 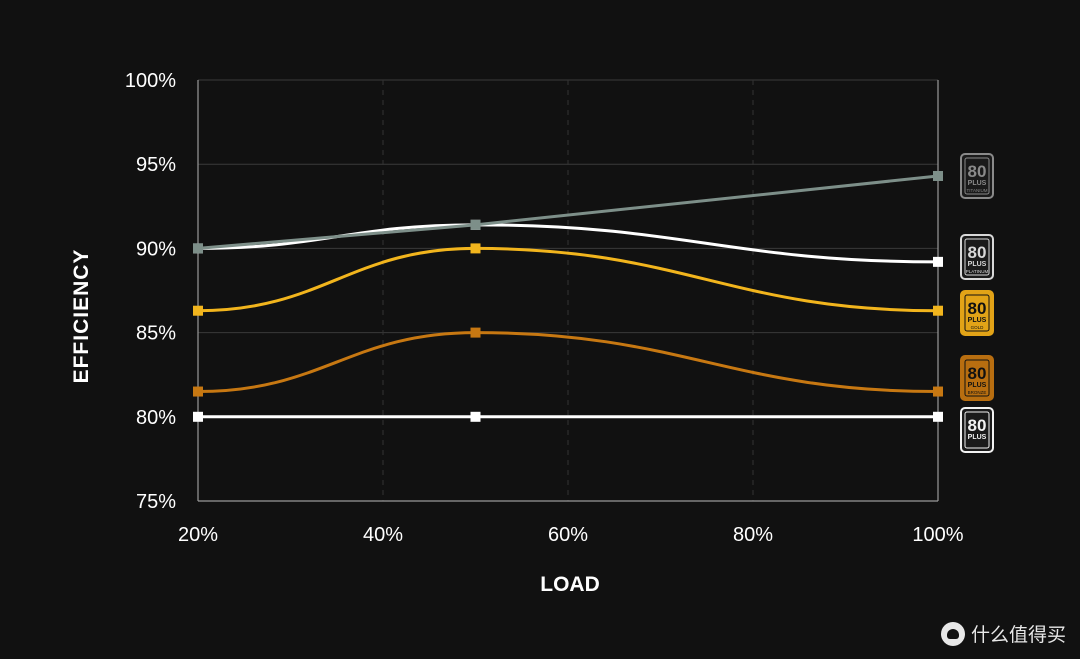 I want to click on x-axis-label: LOAD, so click(x=570, y=584).